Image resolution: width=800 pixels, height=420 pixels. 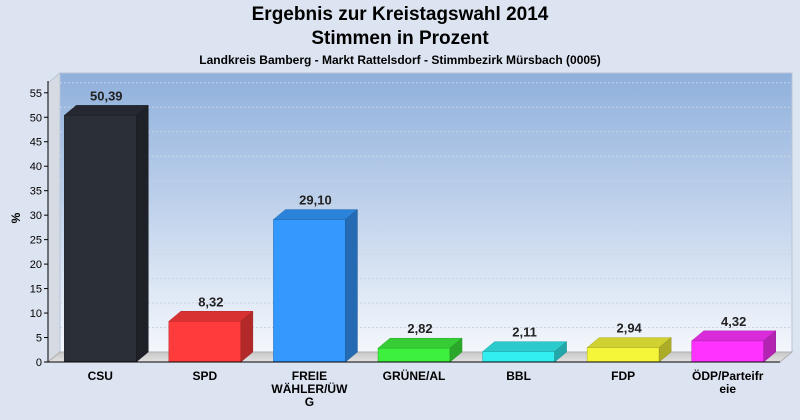 I want to click on y-tick-label: 35, so click(x=36, y=192).